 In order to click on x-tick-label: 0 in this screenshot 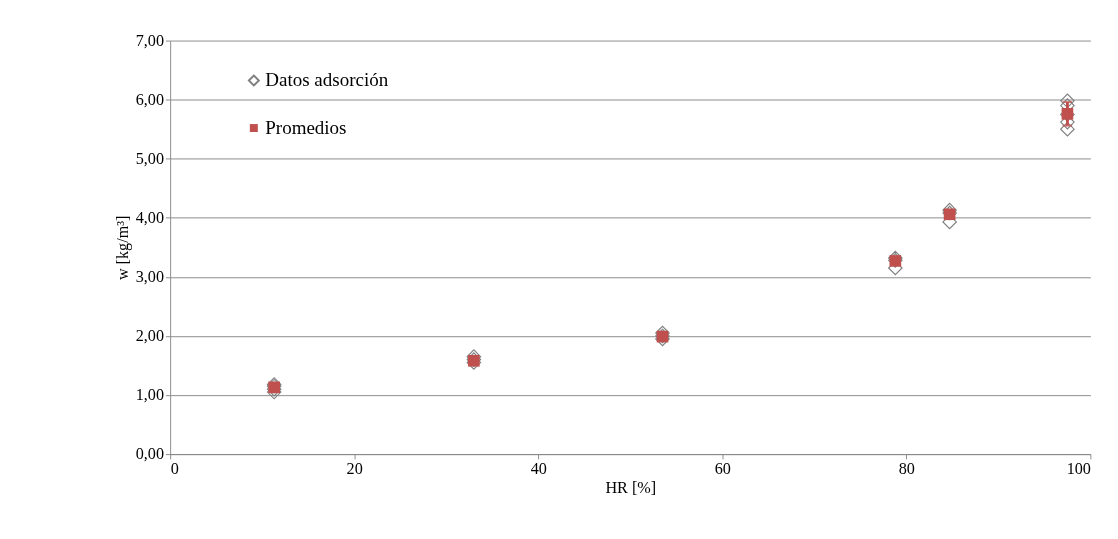, I will do `click(174, 468)`.